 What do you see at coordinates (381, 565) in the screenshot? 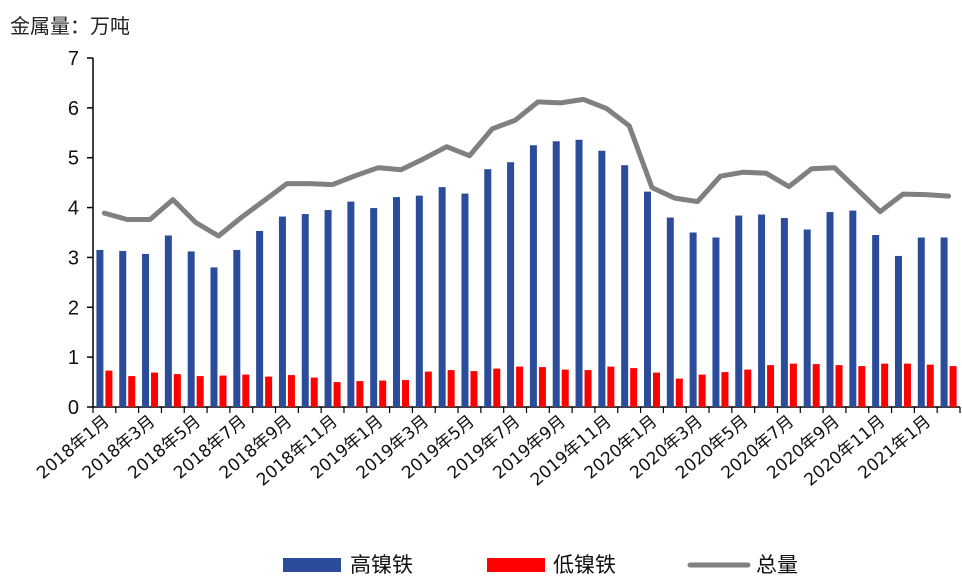
I see `legend-label-high-nickel: 高镍铁` at bounding box center [381, 565].